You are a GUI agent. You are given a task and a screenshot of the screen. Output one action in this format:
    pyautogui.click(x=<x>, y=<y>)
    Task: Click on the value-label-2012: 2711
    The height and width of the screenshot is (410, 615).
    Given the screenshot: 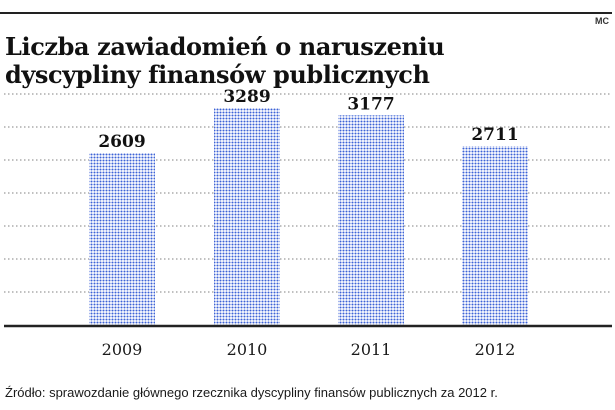 What is the action you would take?
    pyautogui.click(x=494, y=135)
    